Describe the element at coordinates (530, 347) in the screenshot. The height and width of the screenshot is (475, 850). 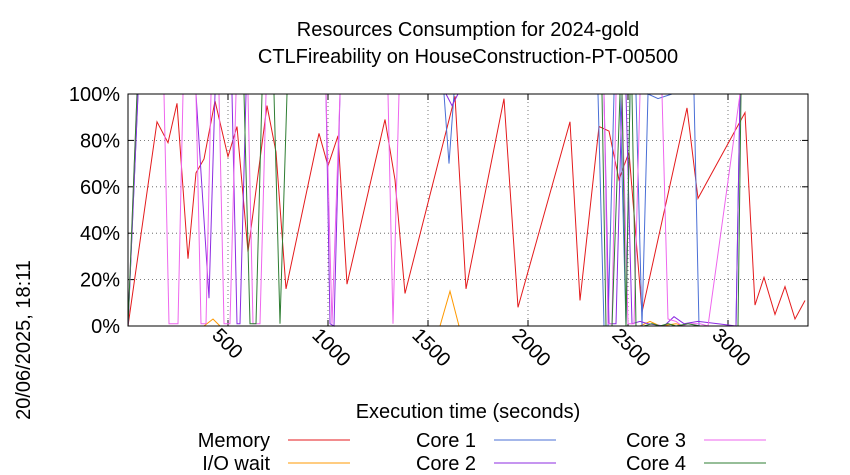
I see `x-tick-label: 2000` at that location.